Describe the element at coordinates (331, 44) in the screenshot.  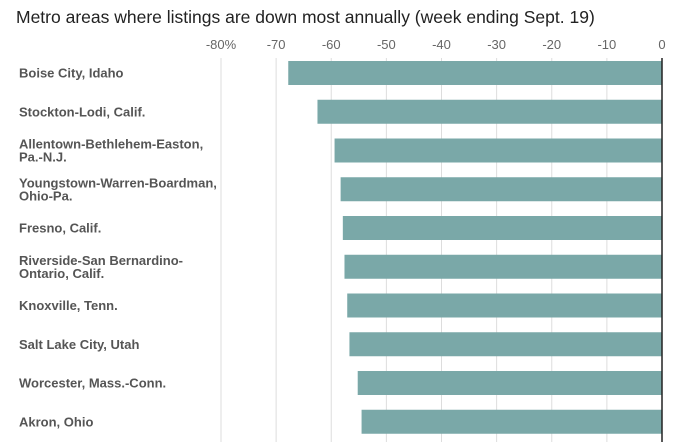
I see `x-tick-label: -60` at that location.